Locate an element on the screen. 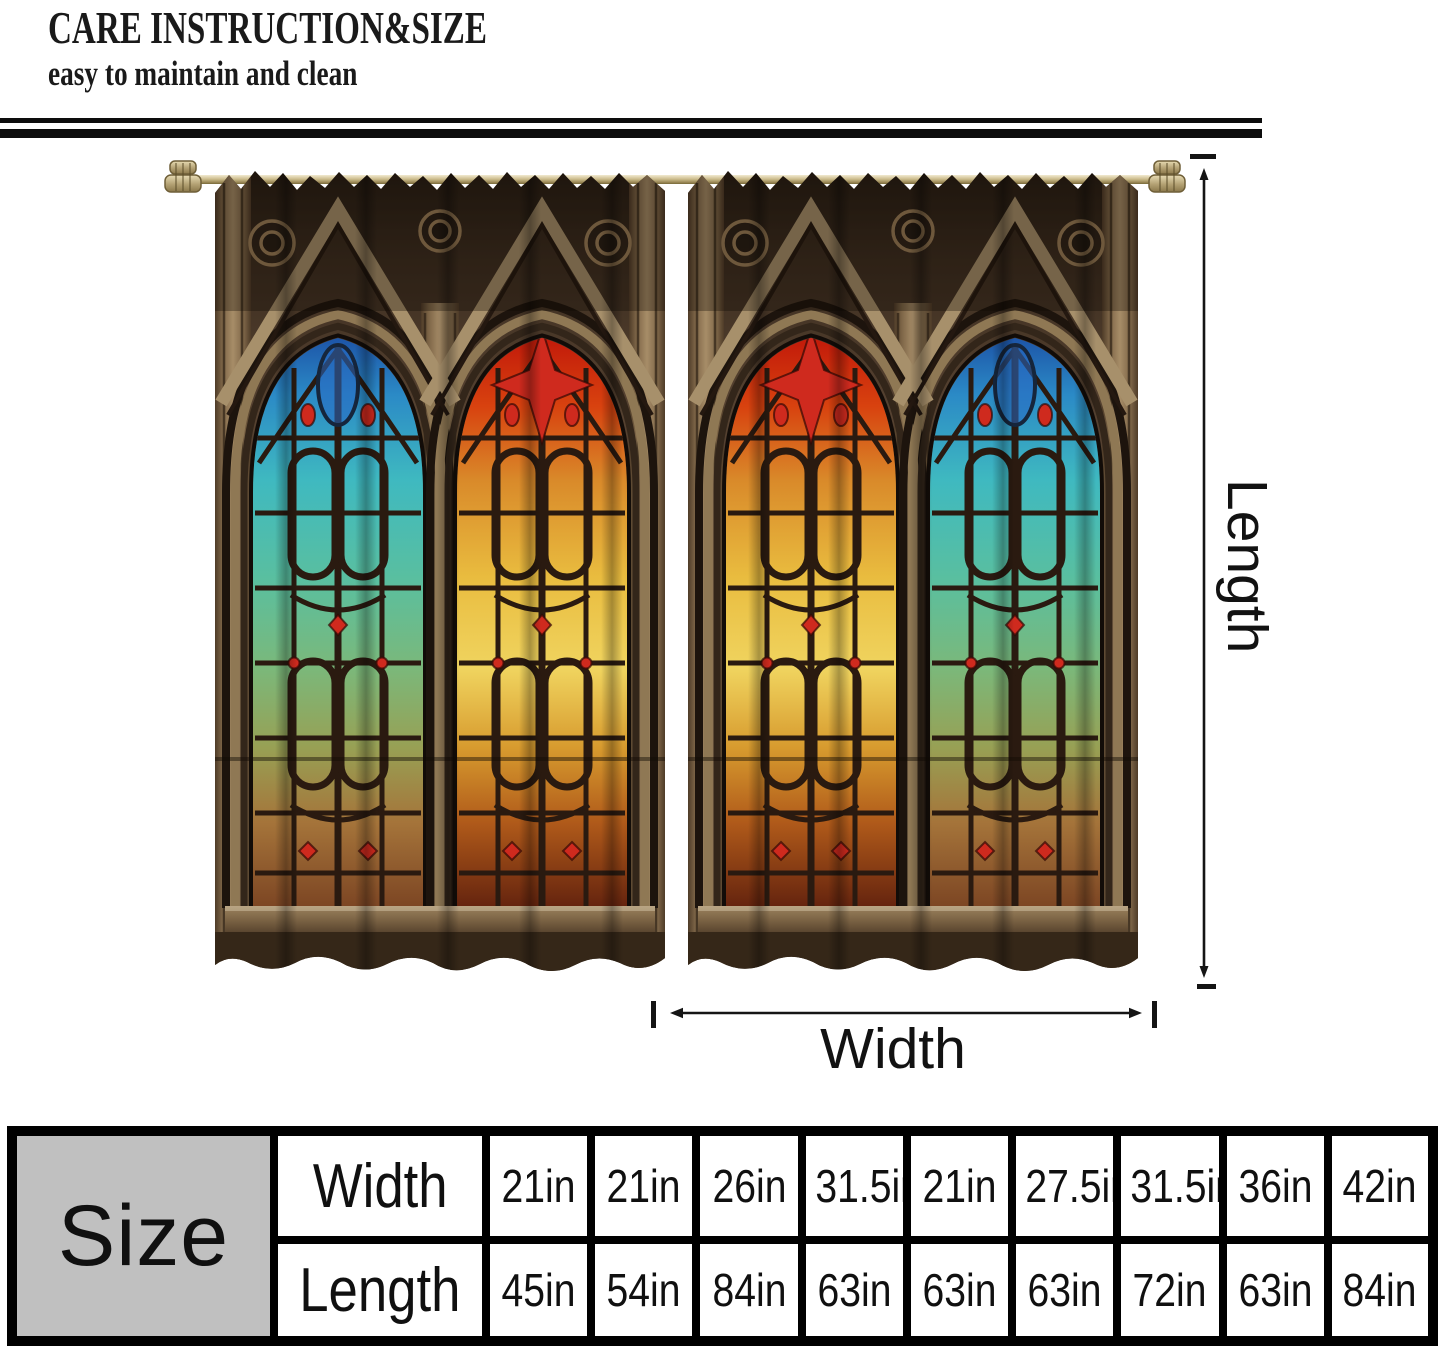 The image size is (1445, 1350). width-value: 27.5in is located at coordinates (1068, 1186).